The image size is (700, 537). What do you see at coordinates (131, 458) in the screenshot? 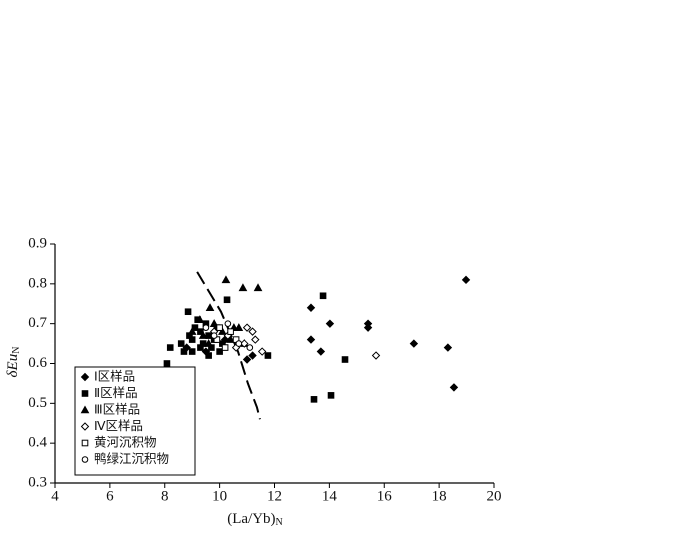
I see `legend-label: 鸭绿江沉积物` at bounding box center [131, 458].